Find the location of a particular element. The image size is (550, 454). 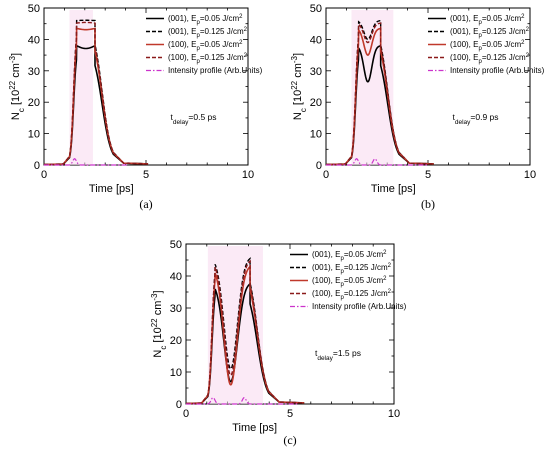

delay-annotation: tdelay=0.5 ps is located at coordinates (193, 119).